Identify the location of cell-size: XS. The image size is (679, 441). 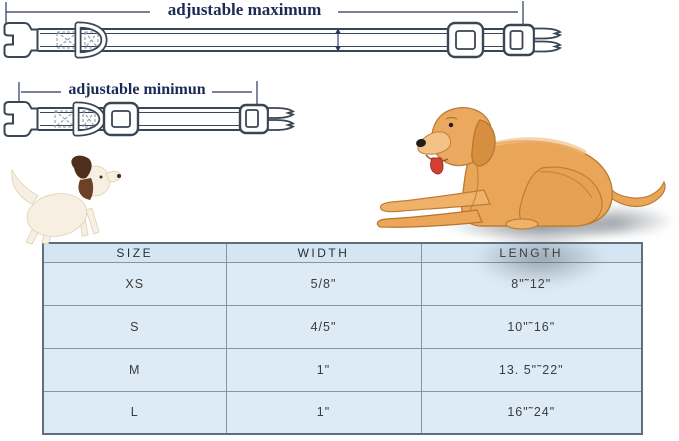
(134, 283).